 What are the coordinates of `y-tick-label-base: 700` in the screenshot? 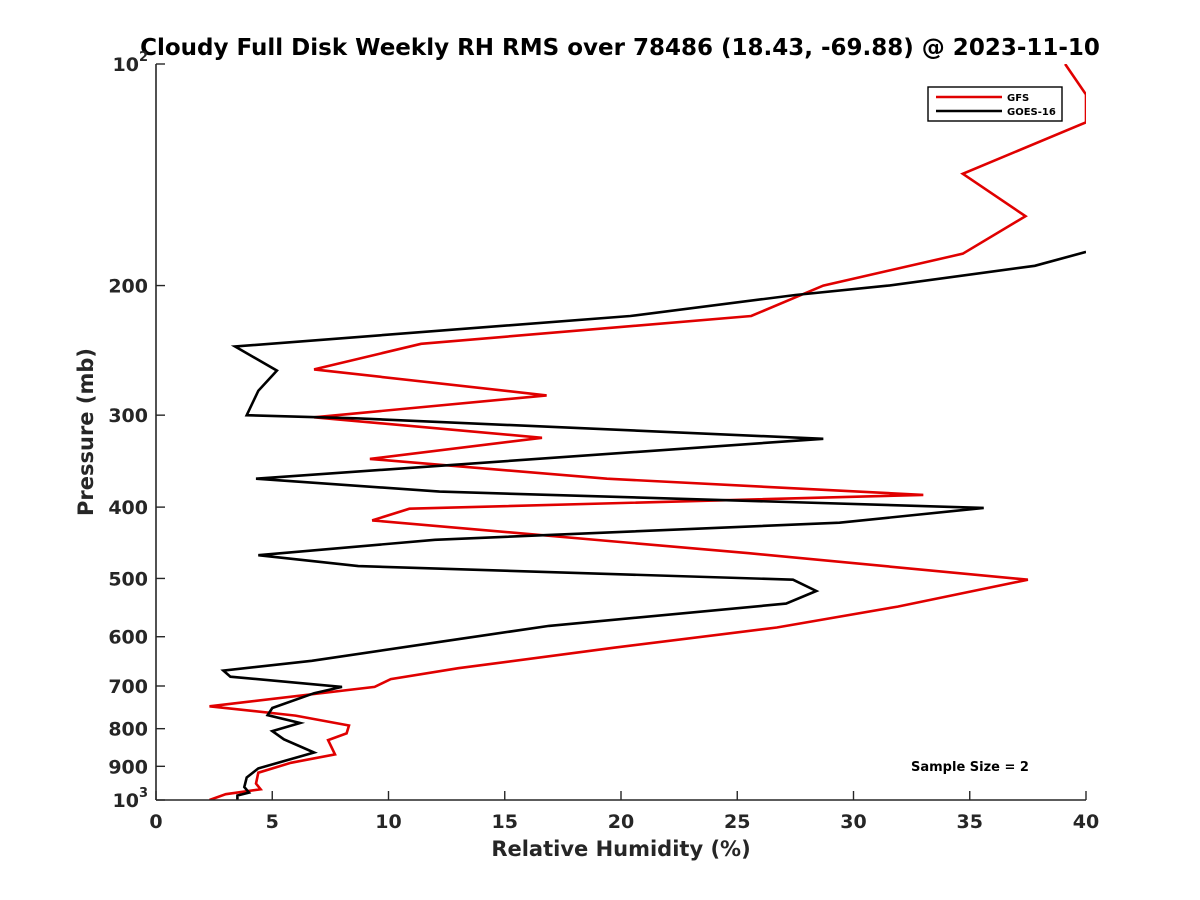 It's located at (128, 687).